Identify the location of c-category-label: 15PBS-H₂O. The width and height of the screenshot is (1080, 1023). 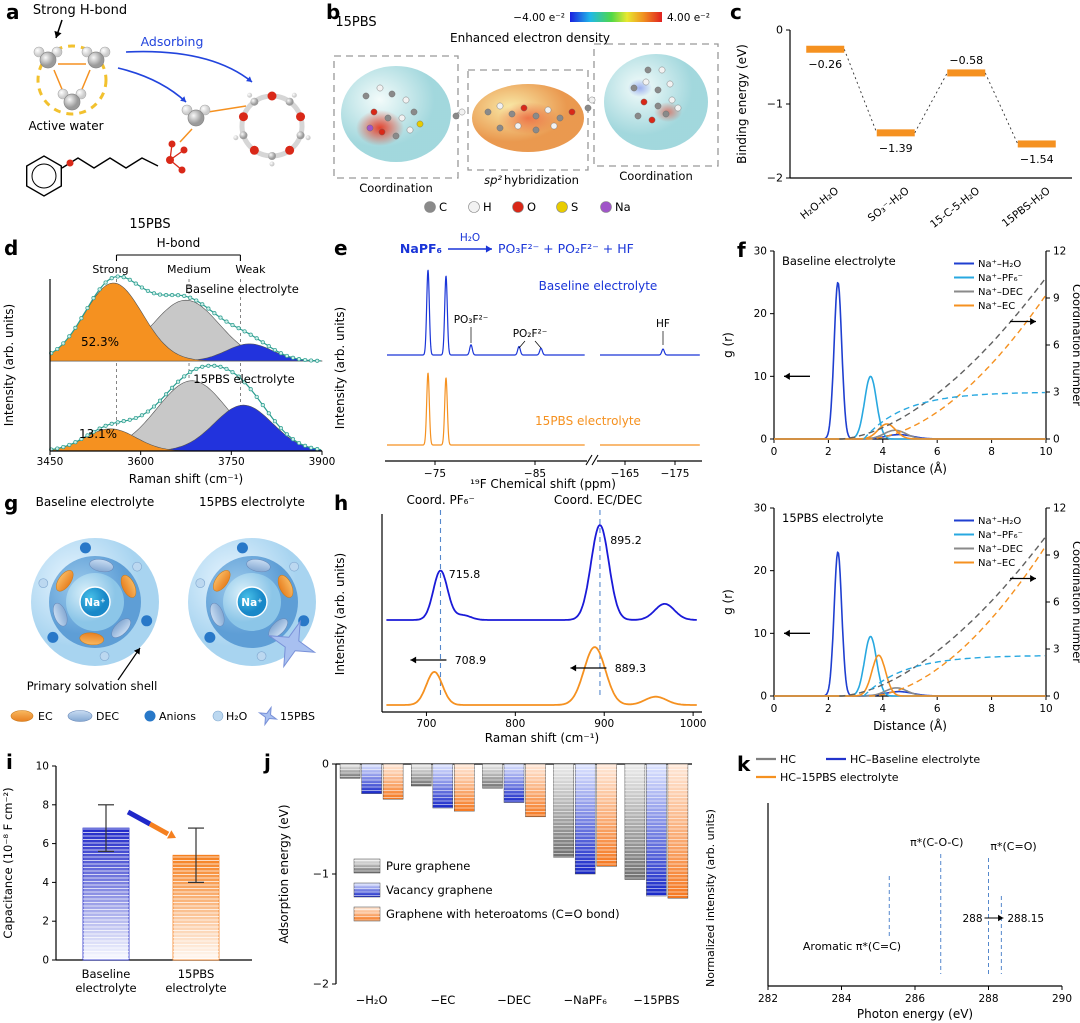
(1026, 207).